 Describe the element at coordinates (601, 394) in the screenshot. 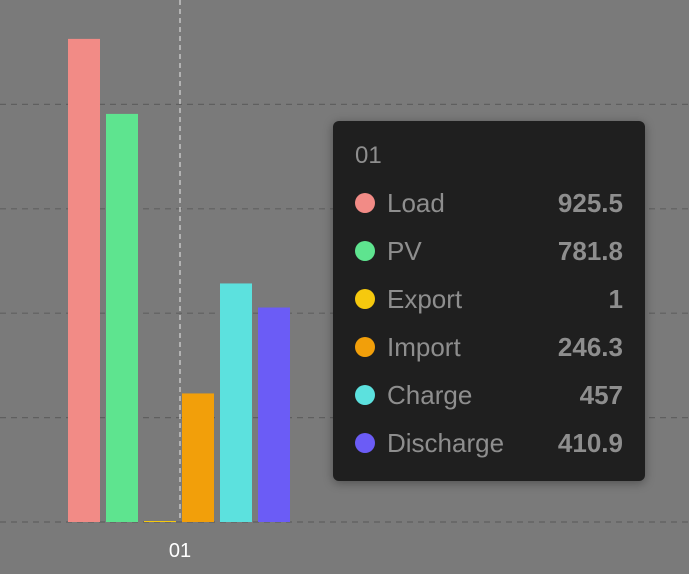

I see `series-value: 457` at that location.